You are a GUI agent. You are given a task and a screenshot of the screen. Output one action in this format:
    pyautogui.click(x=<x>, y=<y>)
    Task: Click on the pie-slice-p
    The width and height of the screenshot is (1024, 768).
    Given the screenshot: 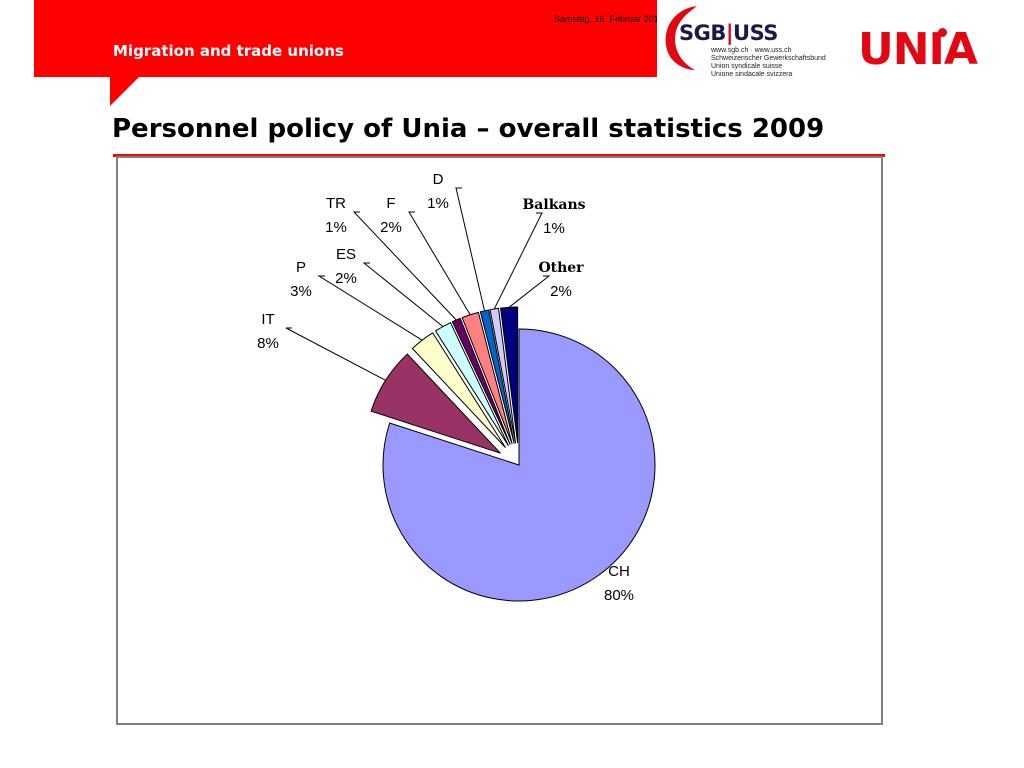 What is the action you would take?
    pyautogui.click(x=458, y=390)
    